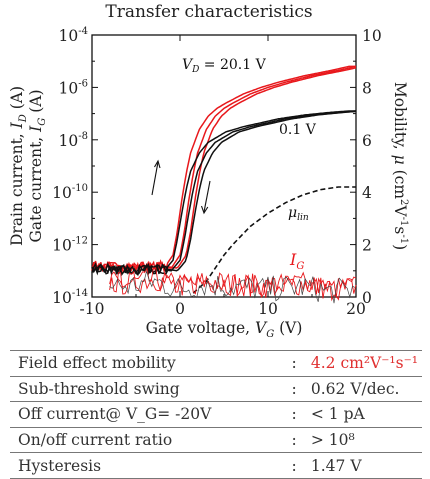 The width and height of the screenshot is (430, 479). I want to click on row-value: 4.2 cm²V⁻¹s⁻¹, so click(364, 363).